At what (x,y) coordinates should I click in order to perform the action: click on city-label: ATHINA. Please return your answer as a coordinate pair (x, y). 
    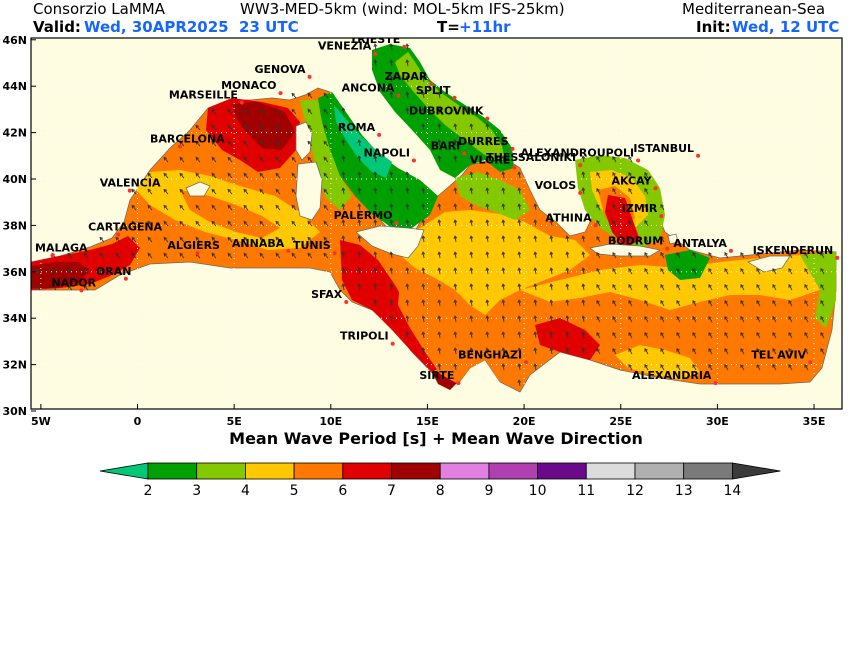
    Looking at the image, I should click on (568, 217).